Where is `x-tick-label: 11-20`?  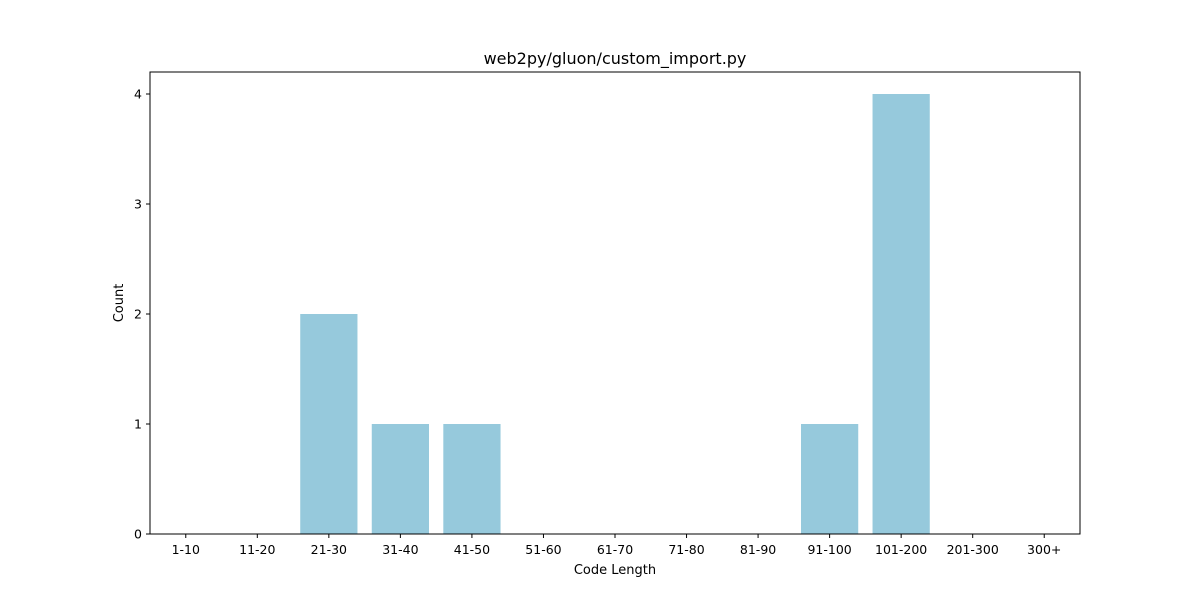 x-tick-label: 11-20 is located at coordinates (257, 549).